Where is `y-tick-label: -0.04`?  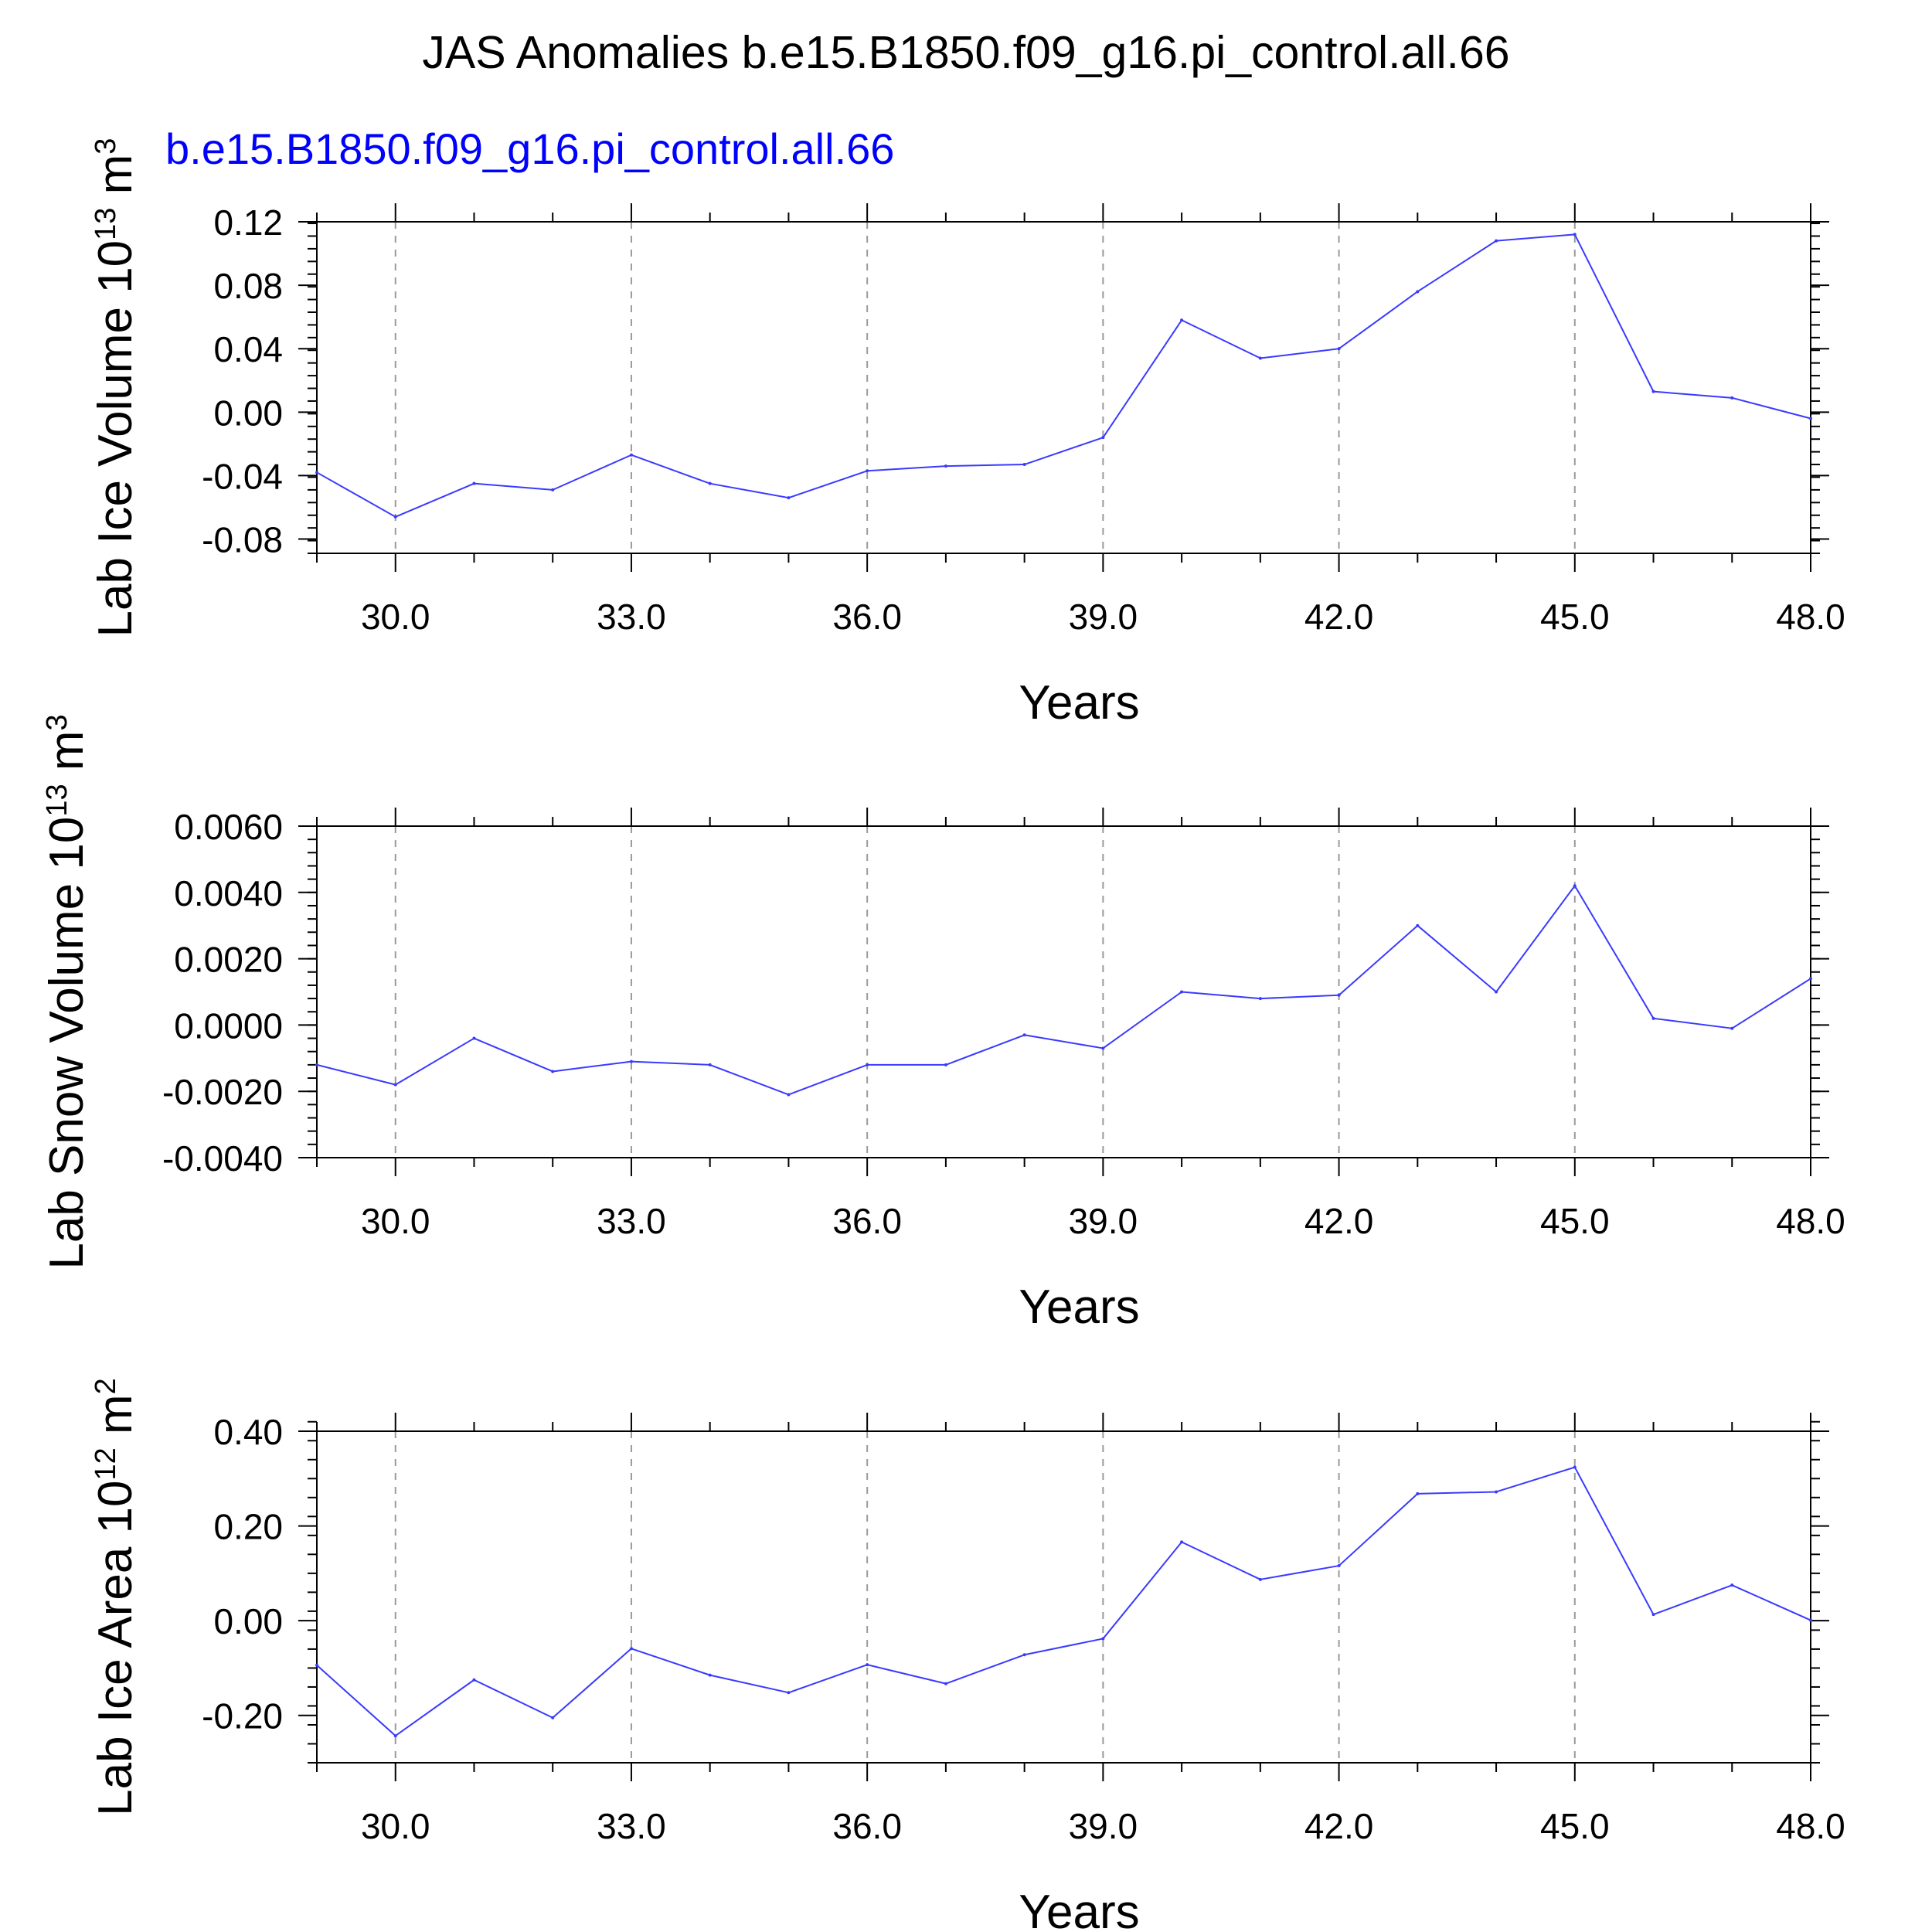 y-tick-label: -0.04 is located at coordinates (243, 476).